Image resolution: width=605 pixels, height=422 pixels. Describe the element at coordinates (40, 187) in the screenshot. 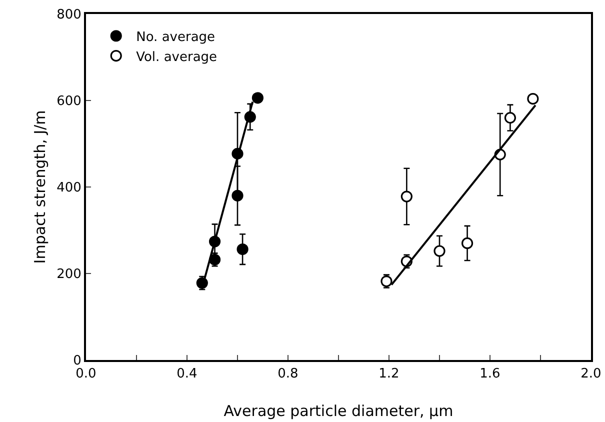

I see `y-axis-title: Impact strength, J/m` at that location.